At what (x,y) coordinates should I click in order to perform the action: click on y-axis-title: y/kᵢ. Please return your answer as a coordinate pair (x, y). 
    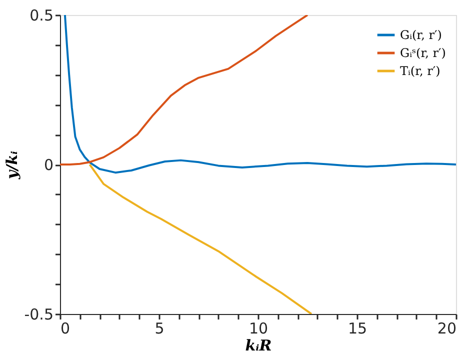
    Looking at the image, I should click on (12, 165).